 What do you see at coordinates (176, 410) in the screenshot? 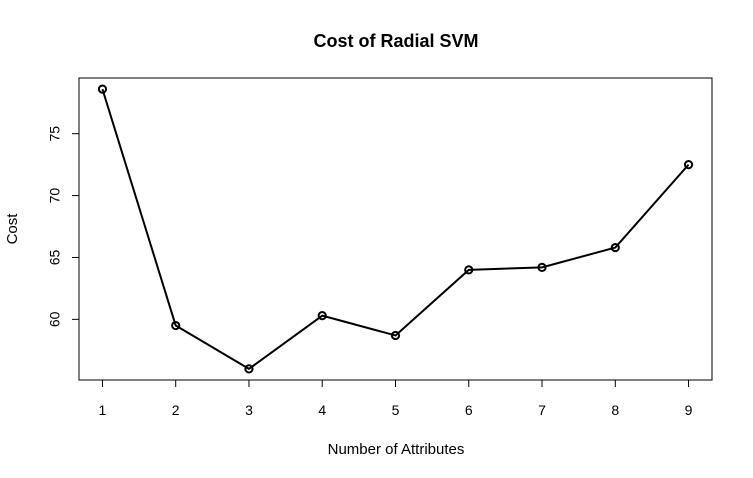
I see `x-tick-label: 2` at bounding box center [176, 410].